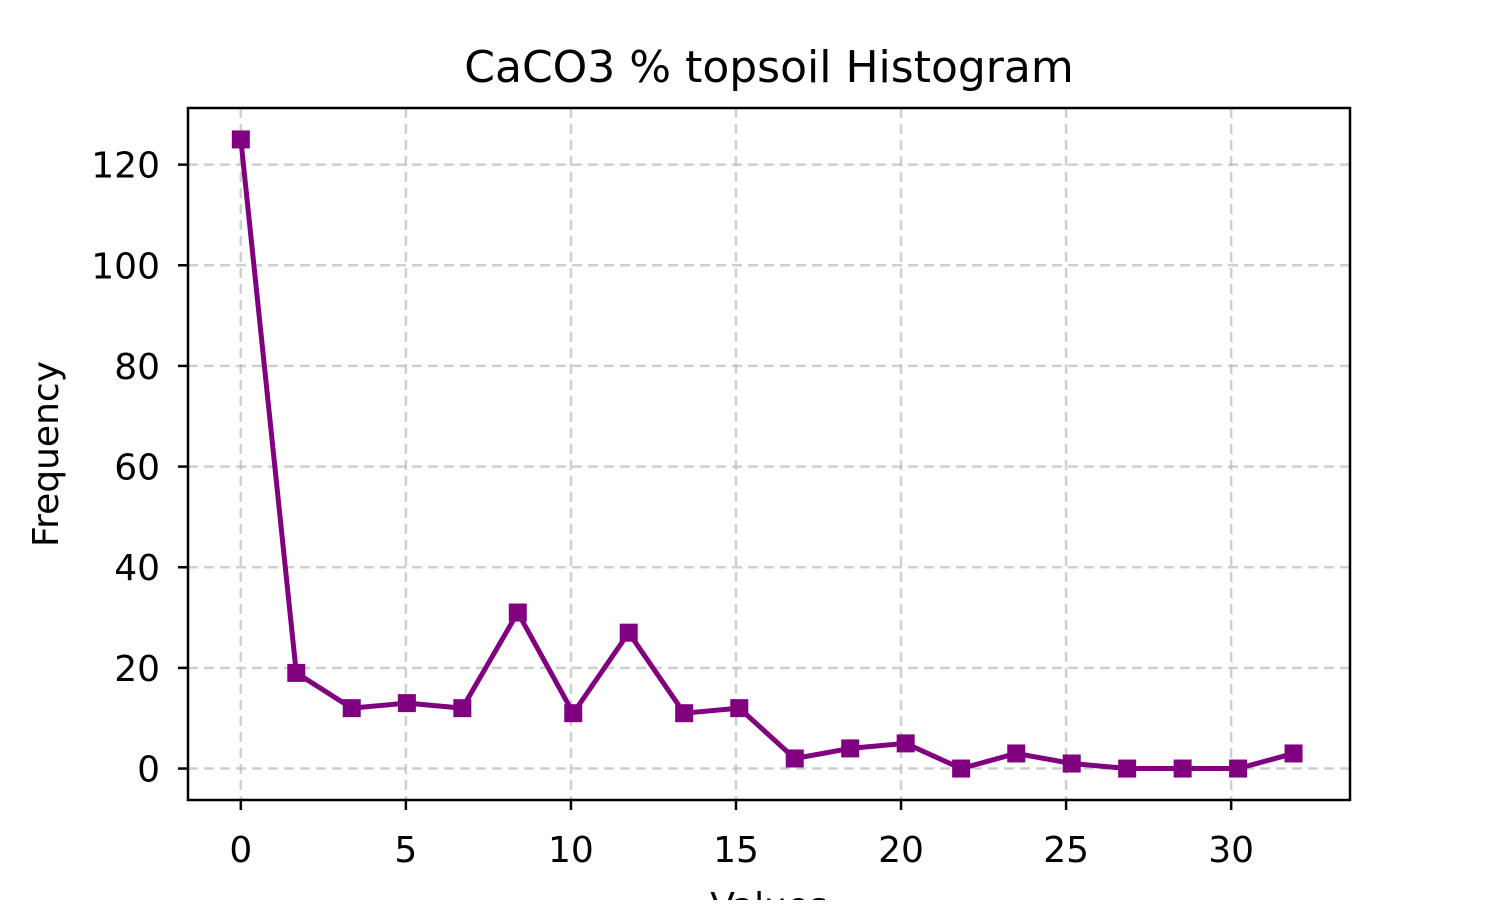  What do you see at coordinates (1231, 850) in the screenshot?
I see `x-tick-label-30: 30` at bounding box center [1231, 850].